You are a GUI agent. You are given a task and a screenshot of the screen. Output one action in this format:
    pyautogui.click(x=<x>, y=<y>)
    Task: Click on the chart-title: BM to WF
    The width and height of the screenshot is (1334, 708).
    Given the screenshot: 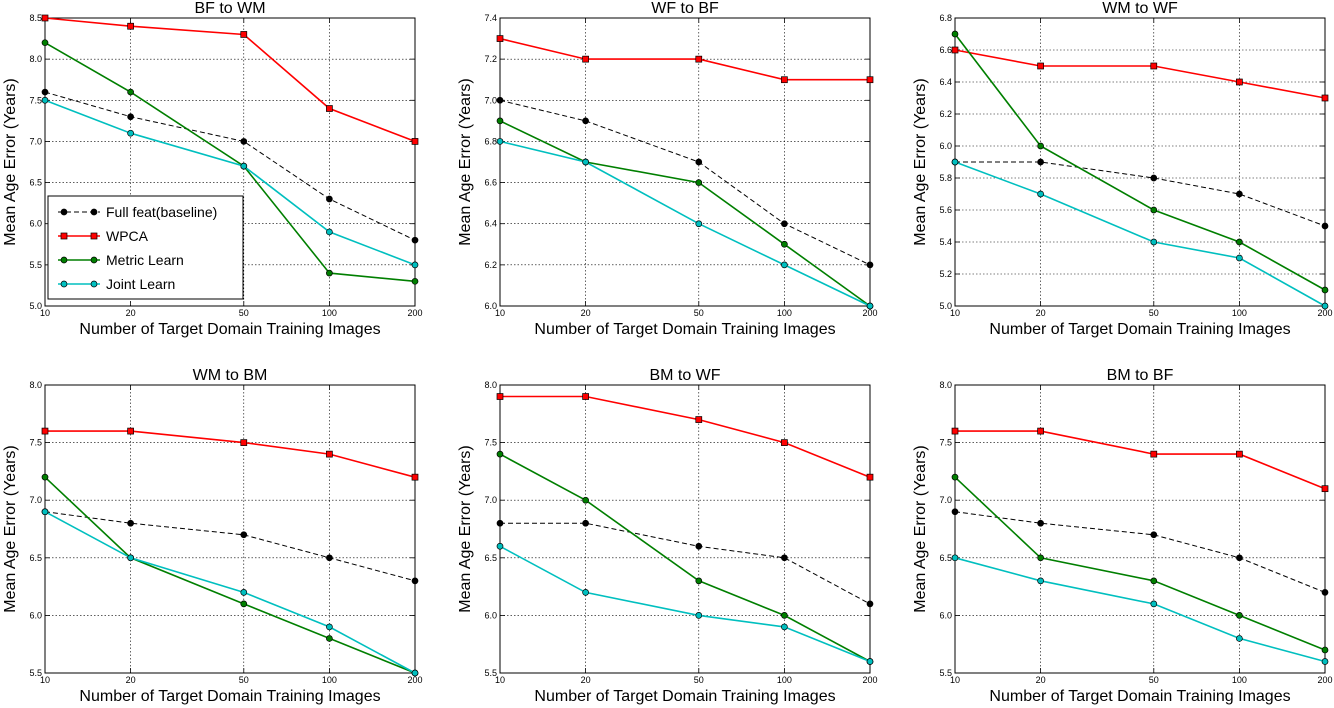 What is the action you would take?
    pyautogui.click(x=684, y=375)
    